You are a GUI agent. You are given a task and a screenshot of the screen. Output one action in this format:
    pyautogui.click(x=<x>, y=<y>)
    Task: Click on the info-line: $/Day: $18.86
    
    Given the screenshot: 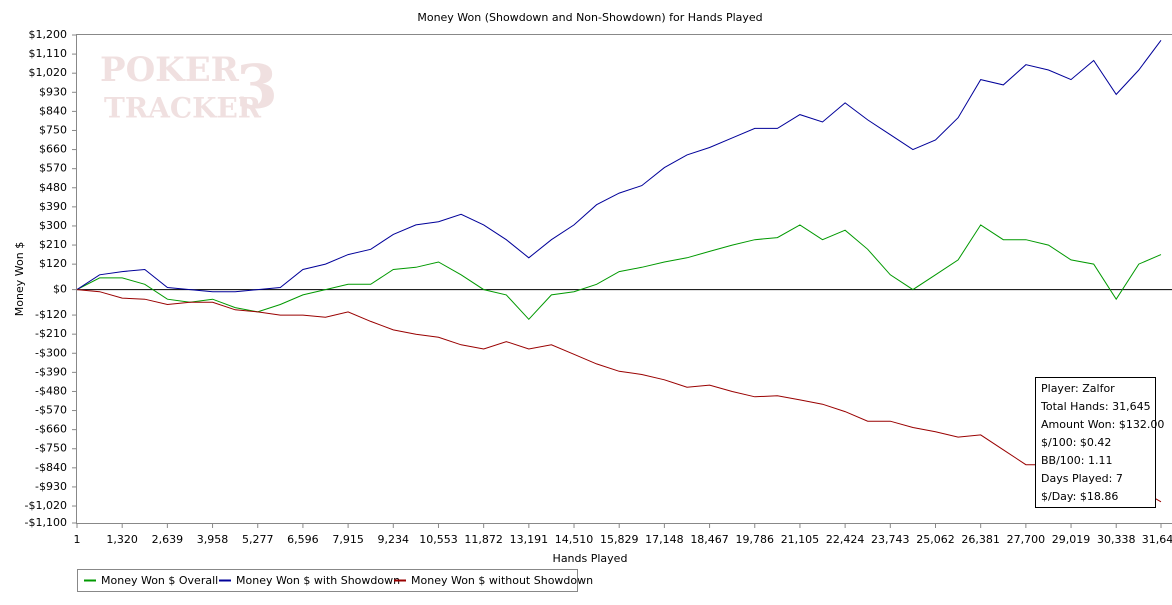 What is the action you would take?
    pyautogui.click(x=1079, y=496)
    